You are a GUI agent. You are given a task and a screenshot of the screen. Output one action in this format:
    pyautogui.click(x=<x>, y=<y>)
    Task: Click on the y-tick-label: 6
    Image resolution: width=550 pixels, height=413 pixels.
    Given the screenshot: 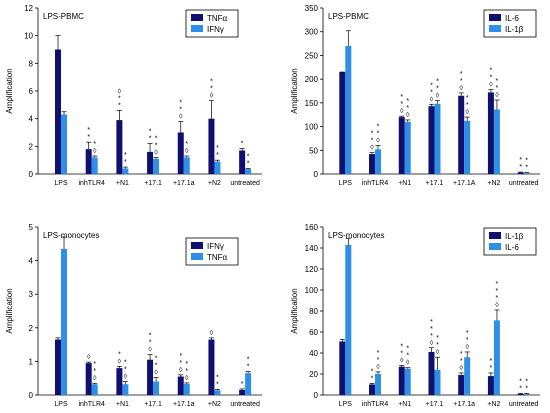 What is the action you would take?
    pyautogui.click(x=31, y=91)
    